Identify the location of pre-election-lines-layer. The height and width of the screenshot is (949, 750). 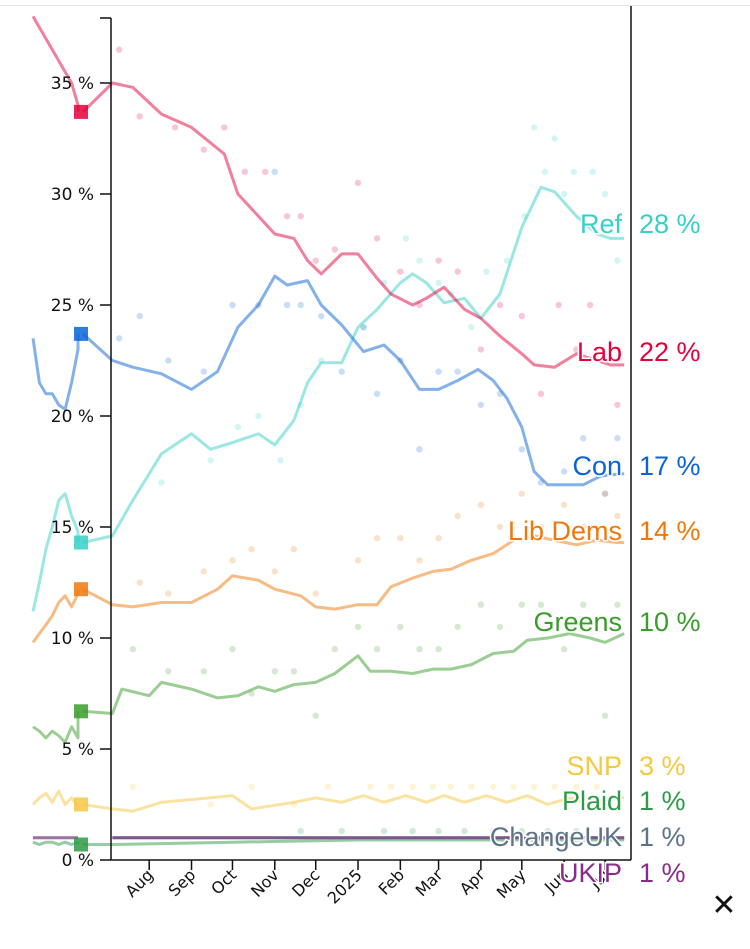
(55, 430).